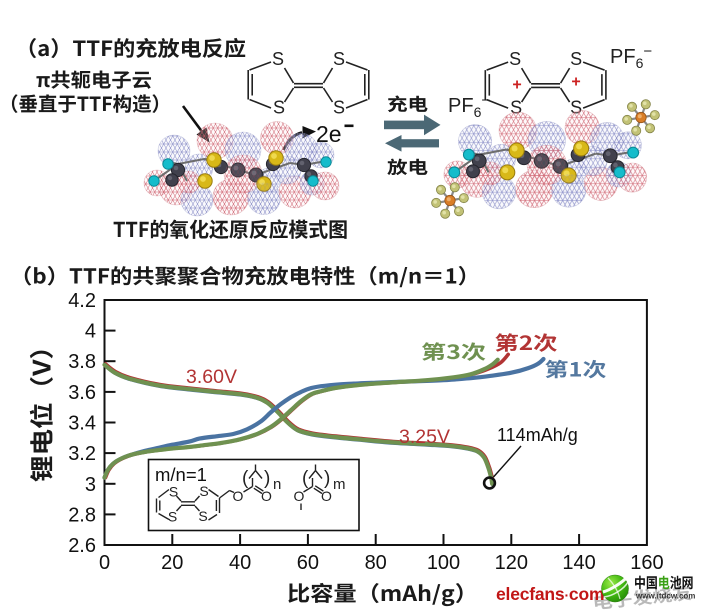 This screenshot has height=611, width=701. What do you see at coordinates (211, 377) in the screenshot?
I see `svg-text: 3.60V` at bounding box center [211, 377].